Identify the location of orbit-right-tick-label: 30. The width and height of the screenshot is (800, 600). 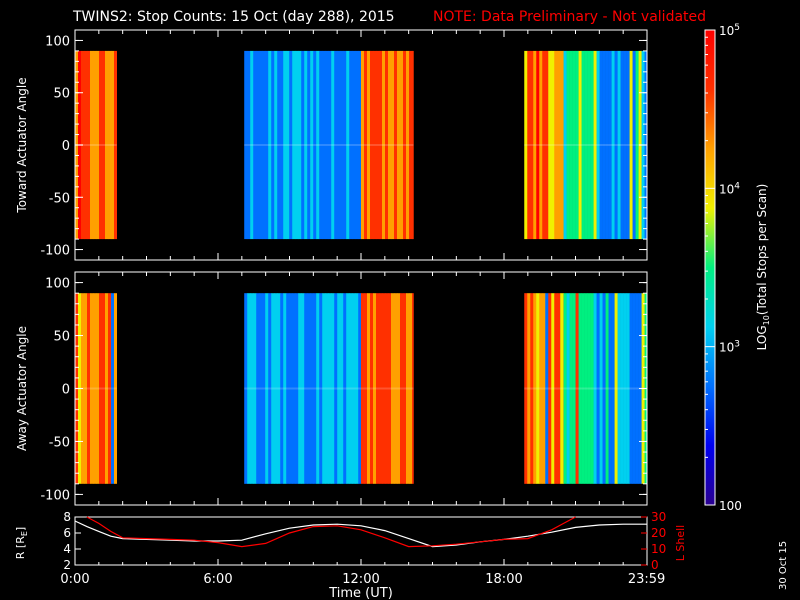
(658, 517).